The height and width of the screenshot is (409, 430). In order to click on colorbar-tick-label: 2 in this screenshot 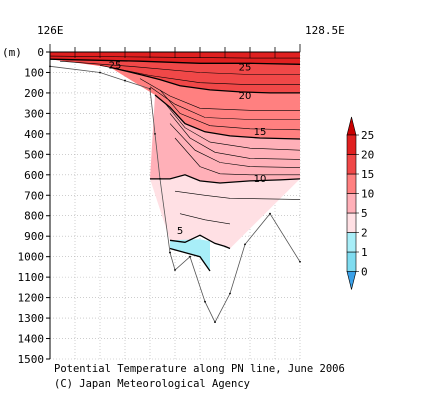, I will do `click(364, 233)`.